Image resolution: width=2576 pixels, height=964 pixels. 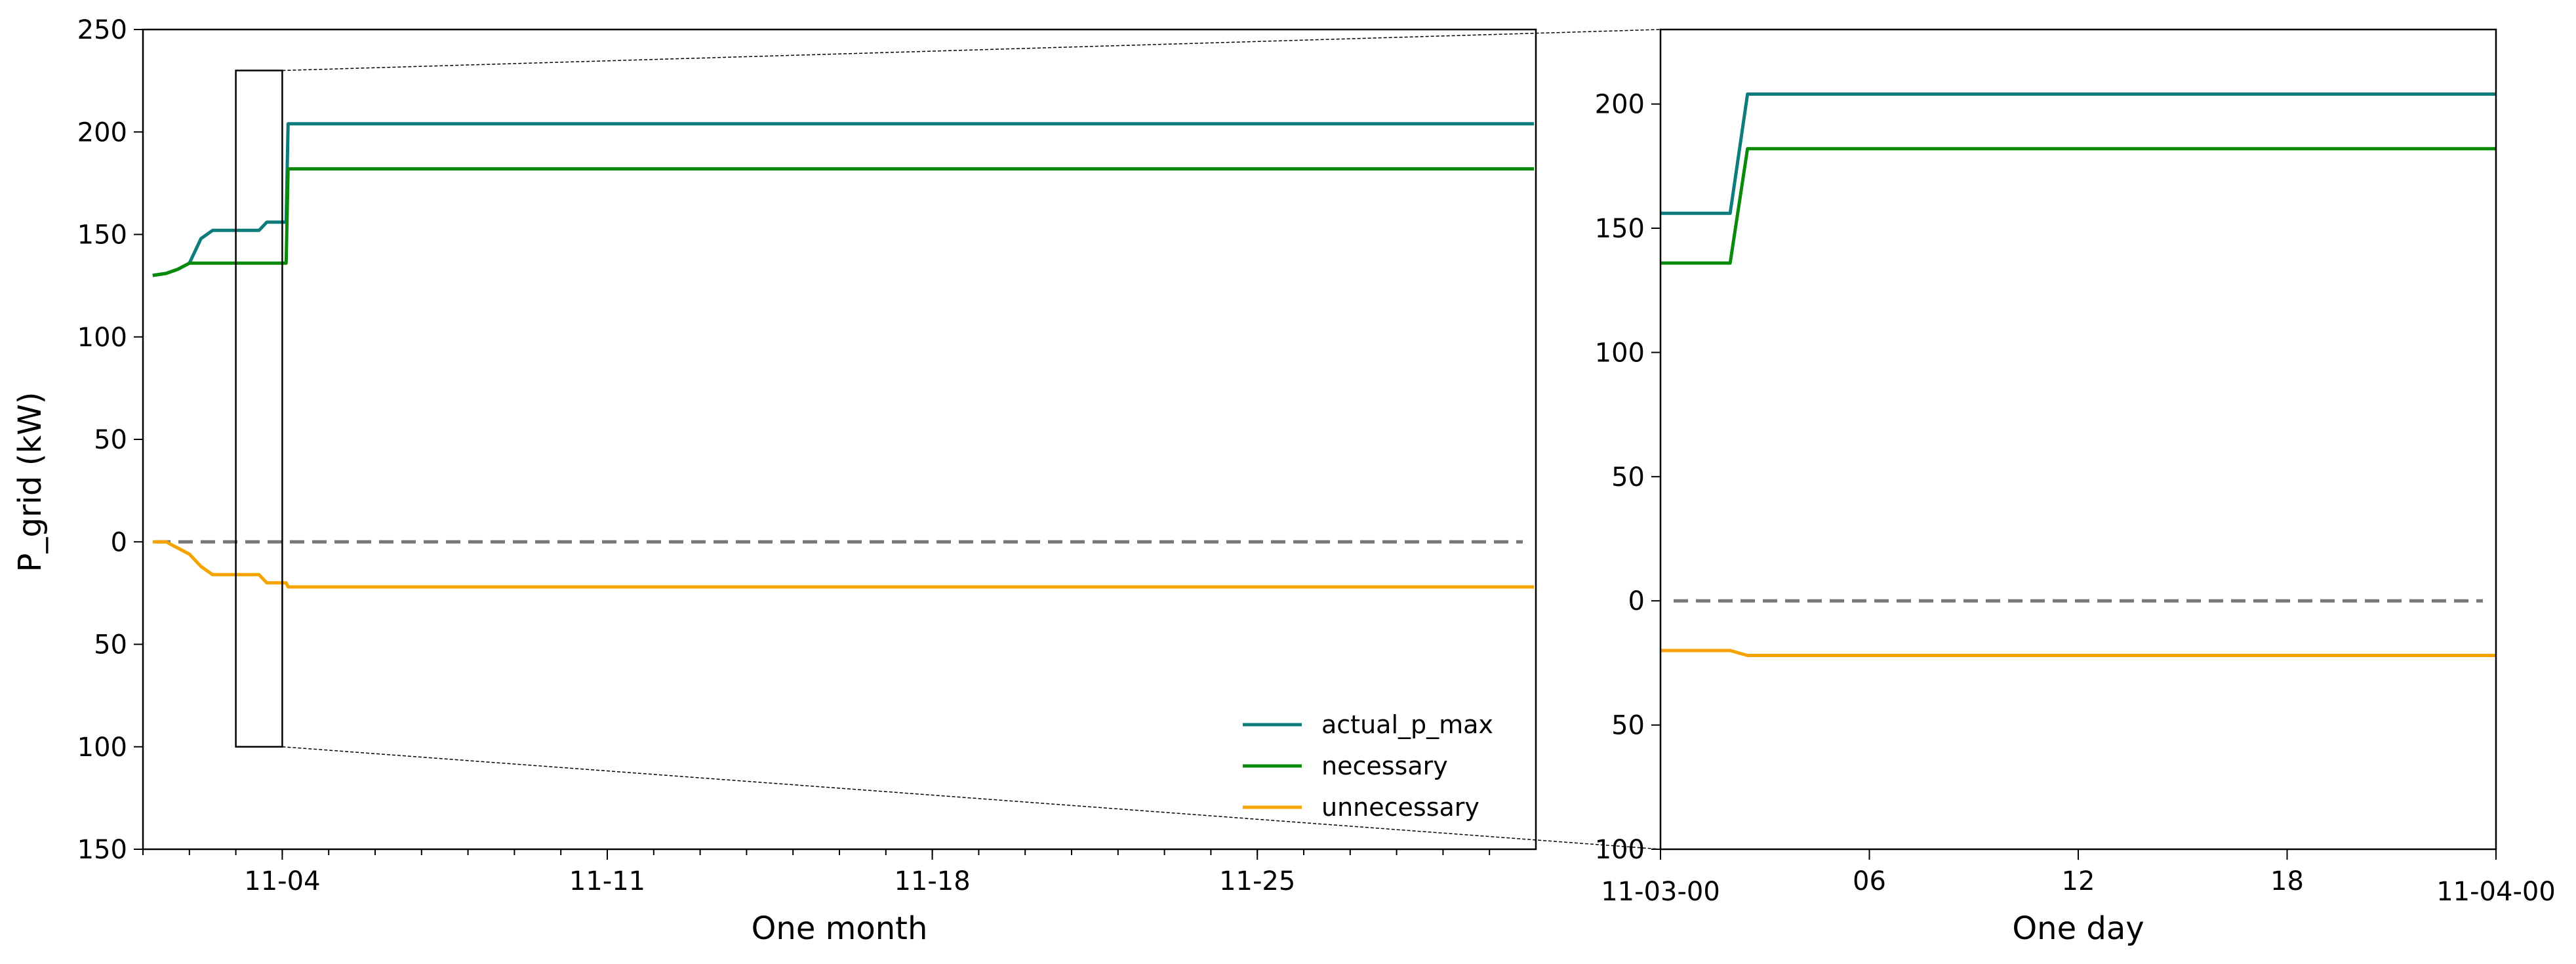 What do you see at coordinates (1407, 724) in the screenshot?
I see `legend-label: actual_p_max` at bounding box center [1407, 724].